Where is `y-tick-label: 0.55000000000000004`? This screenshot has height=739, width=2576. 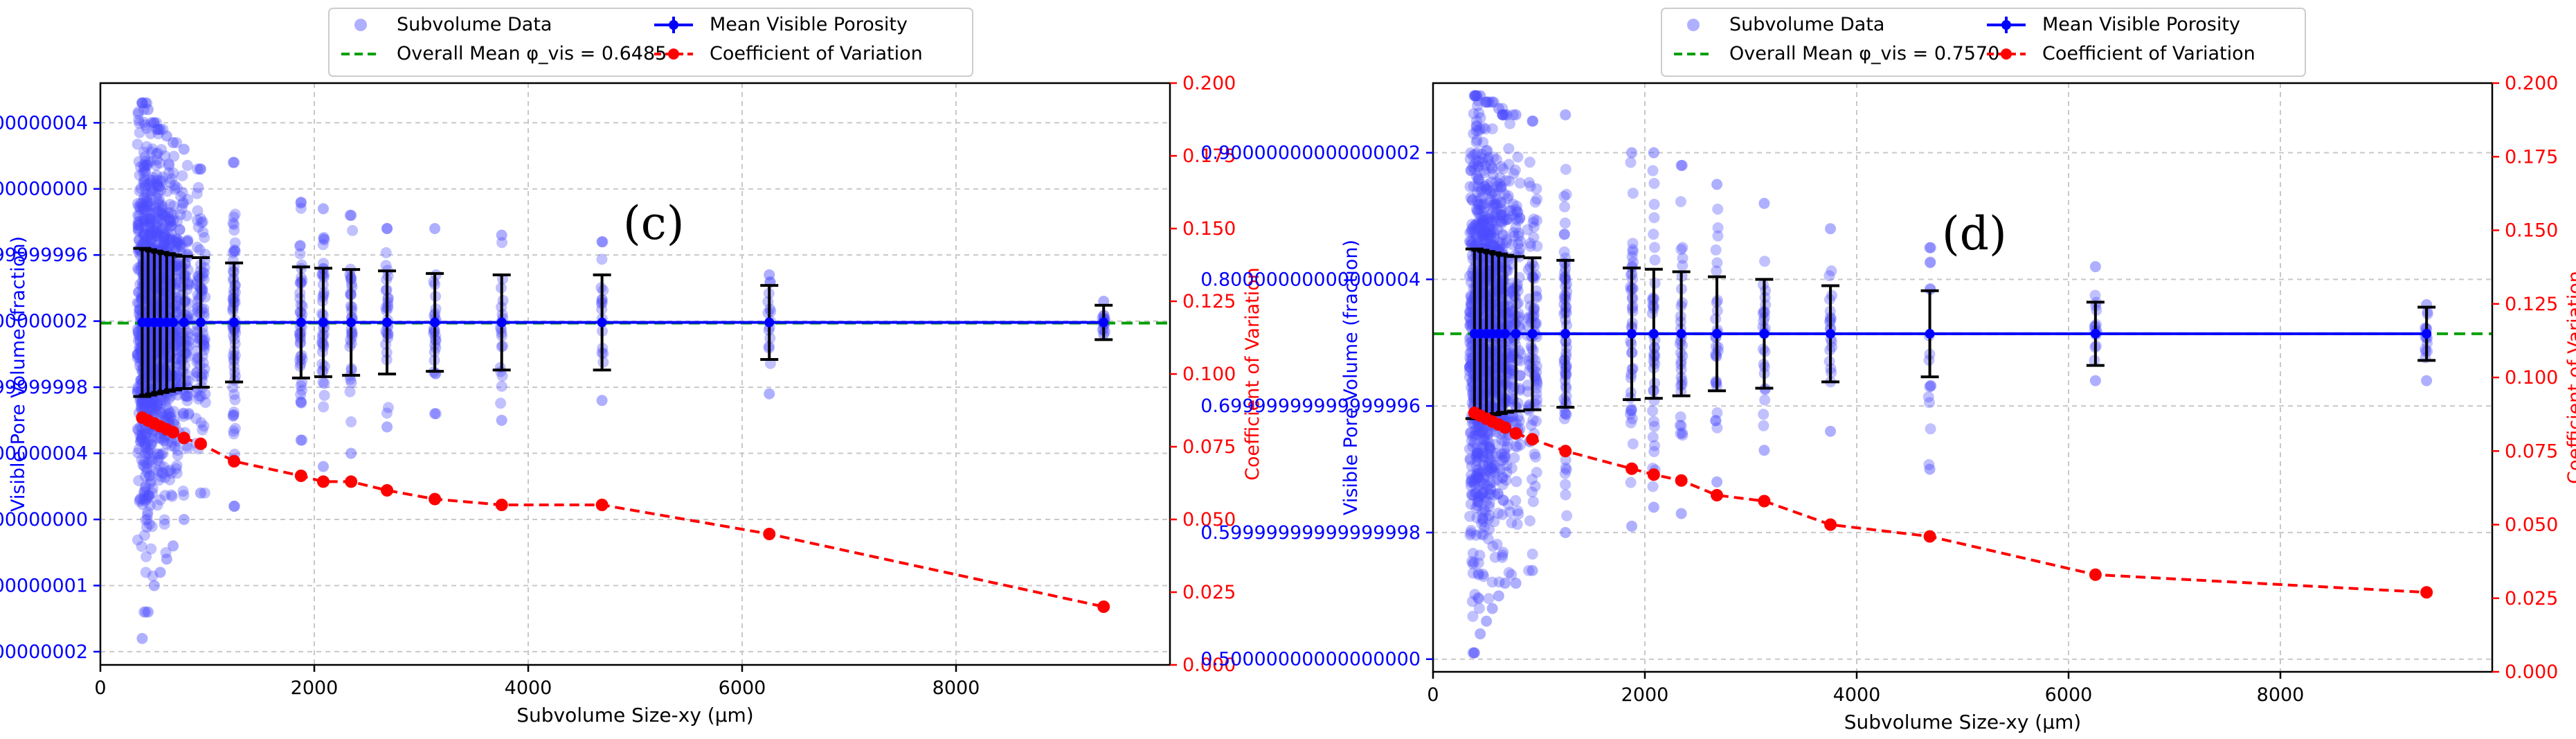 y-tick-label: 0.55000000000000004 is located at coordinates (44, 454).